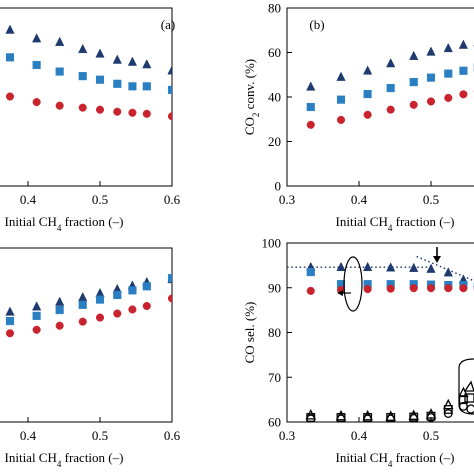  I want to click on plot-frame, so click(86, 97).